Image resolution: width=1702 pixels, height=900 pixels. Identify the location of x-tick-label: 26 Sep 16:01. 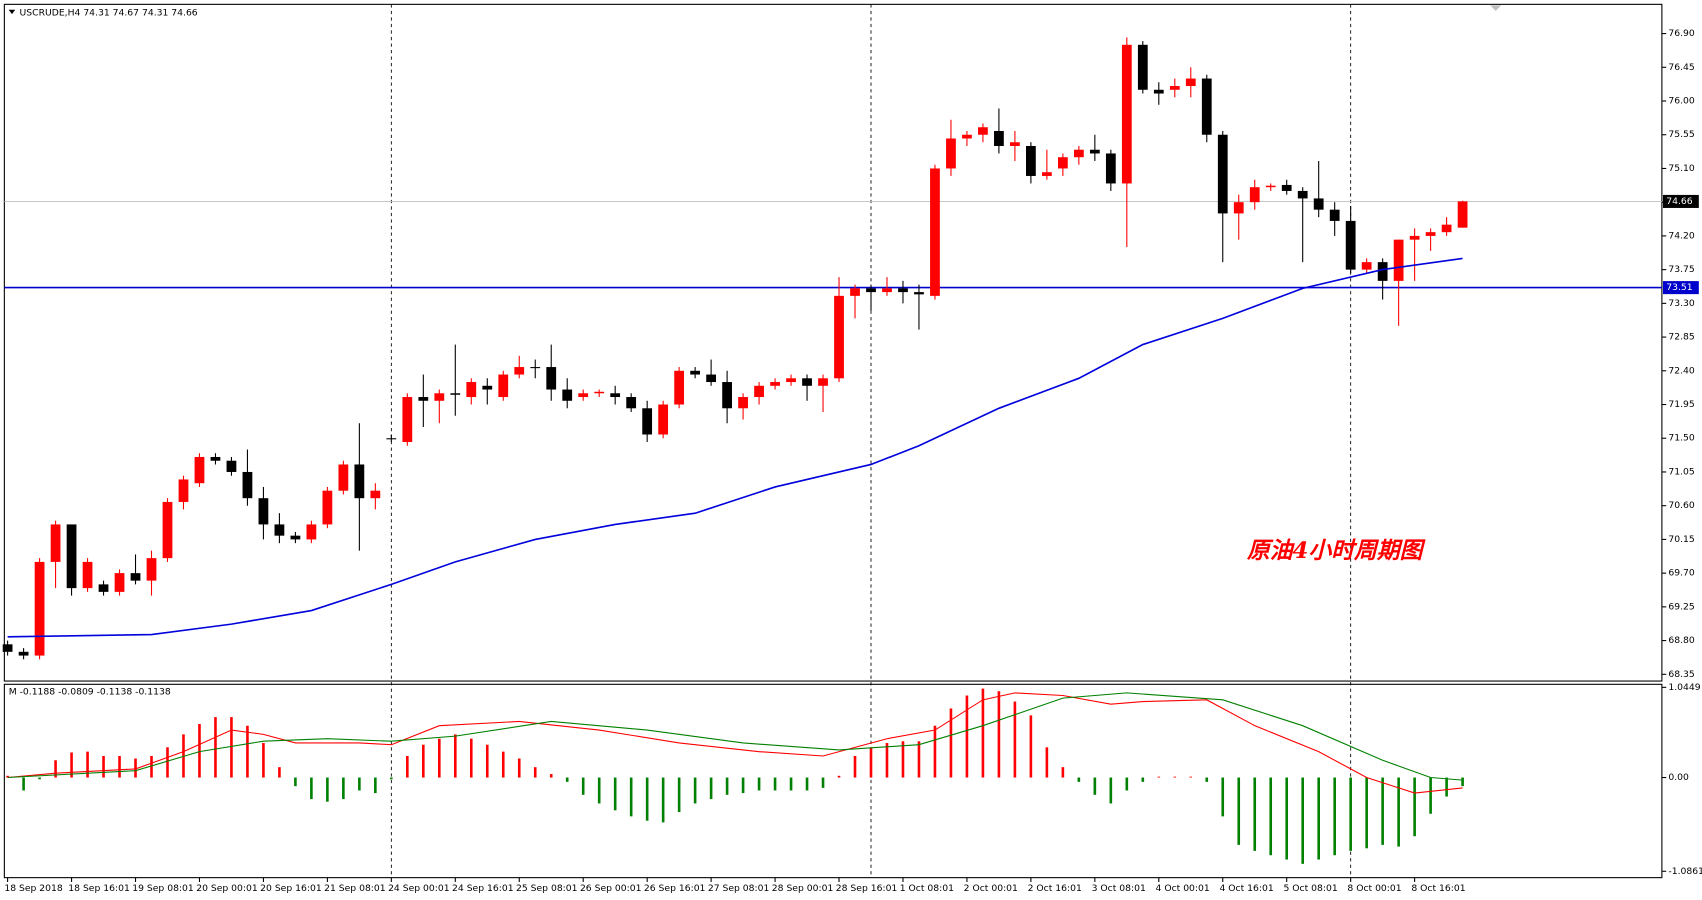
(675, 888).